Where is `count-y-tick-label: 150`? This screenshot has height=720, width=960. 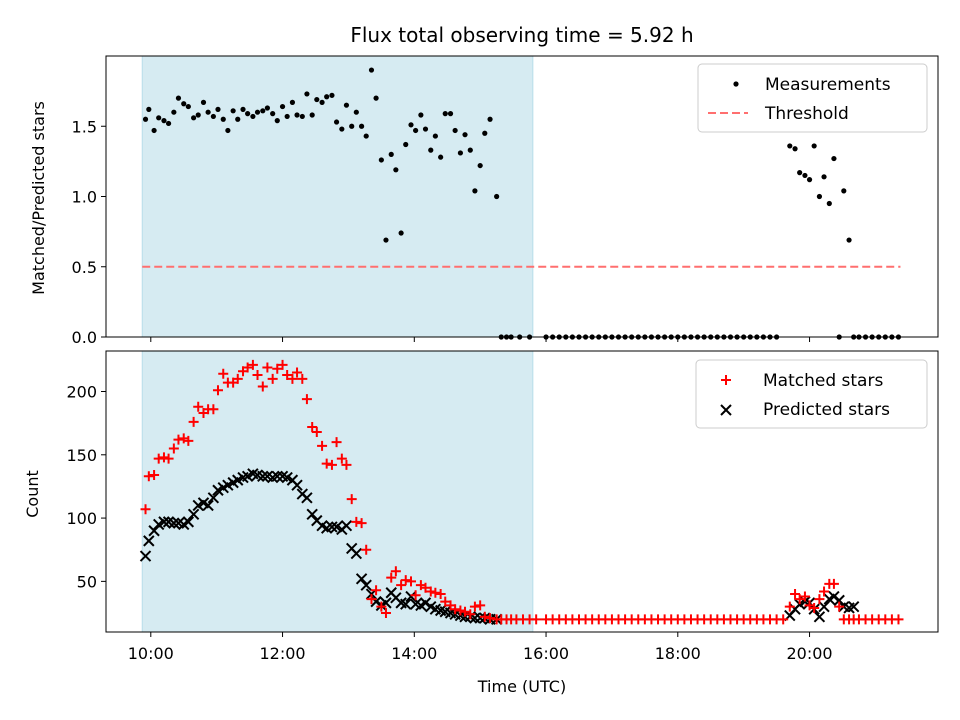 count-y-tick-label: 150 is located at coordinates (81, 455).